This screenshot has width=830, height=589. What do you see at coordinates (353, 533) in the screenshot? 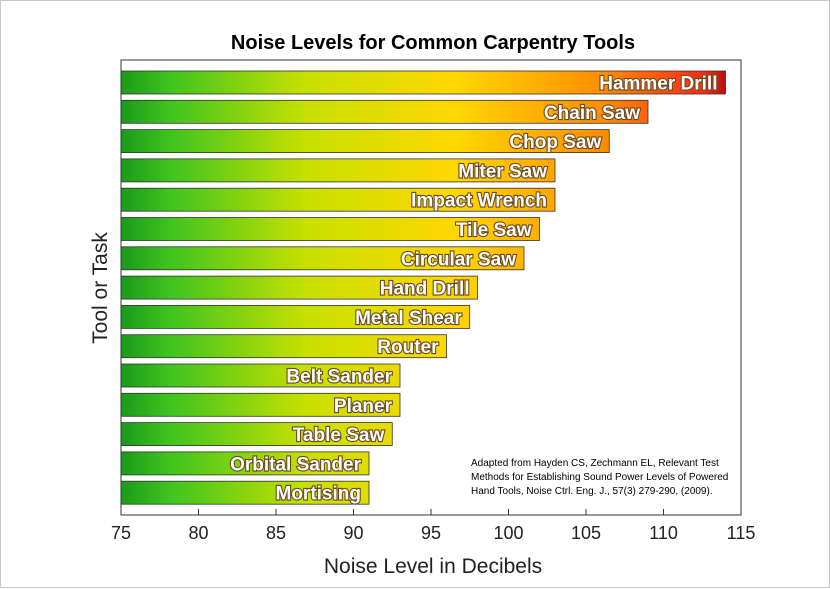
I see `x-tick-label: 90` at bounding box center [353, 533].